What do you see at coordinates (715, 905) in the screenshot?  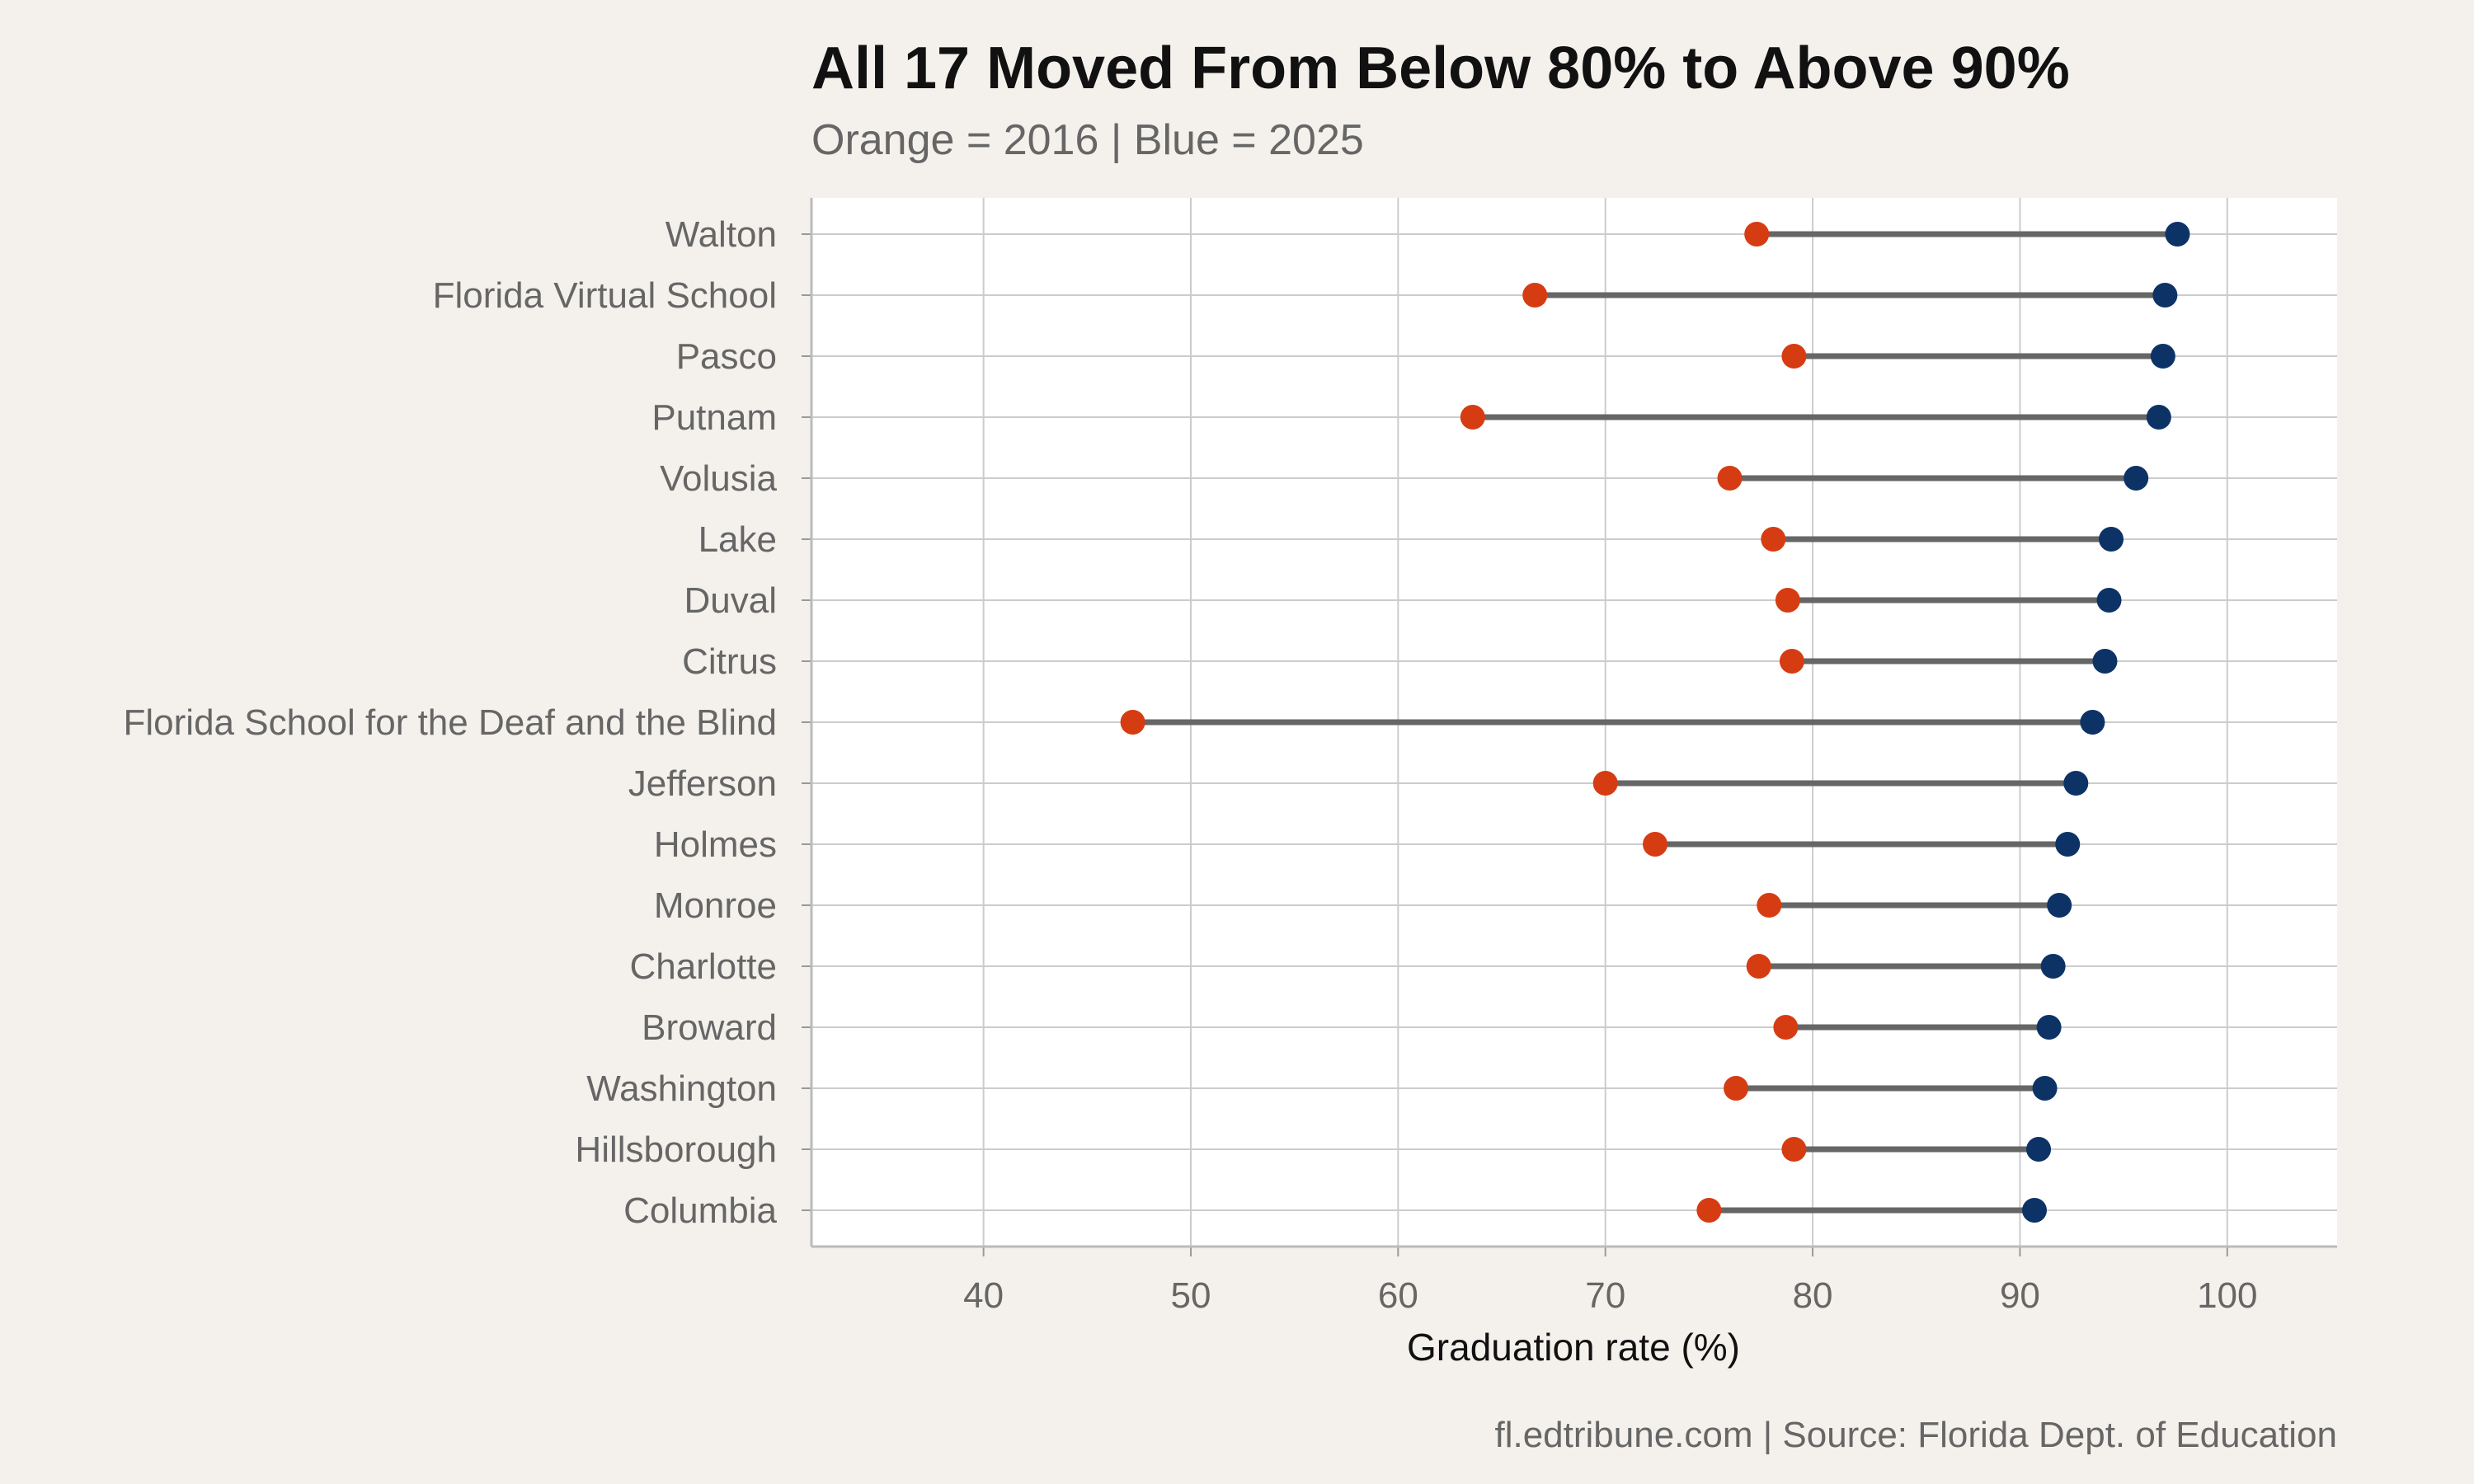 I see `y-category-label: Monroe` at bounding box center [715, 905].